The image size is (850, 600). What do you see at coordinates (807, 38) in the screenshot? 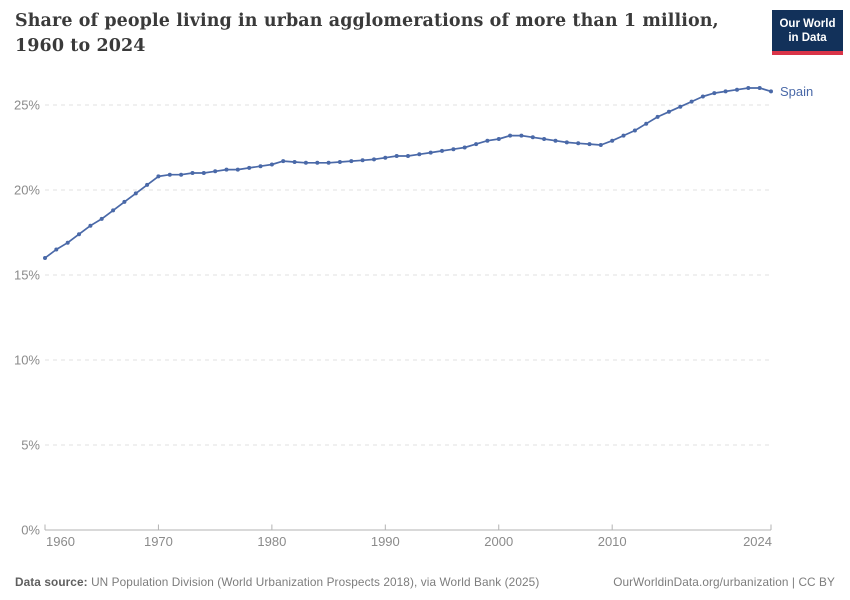
I see `owid-logo-line2: in Data` at bounding box center [807, 38].